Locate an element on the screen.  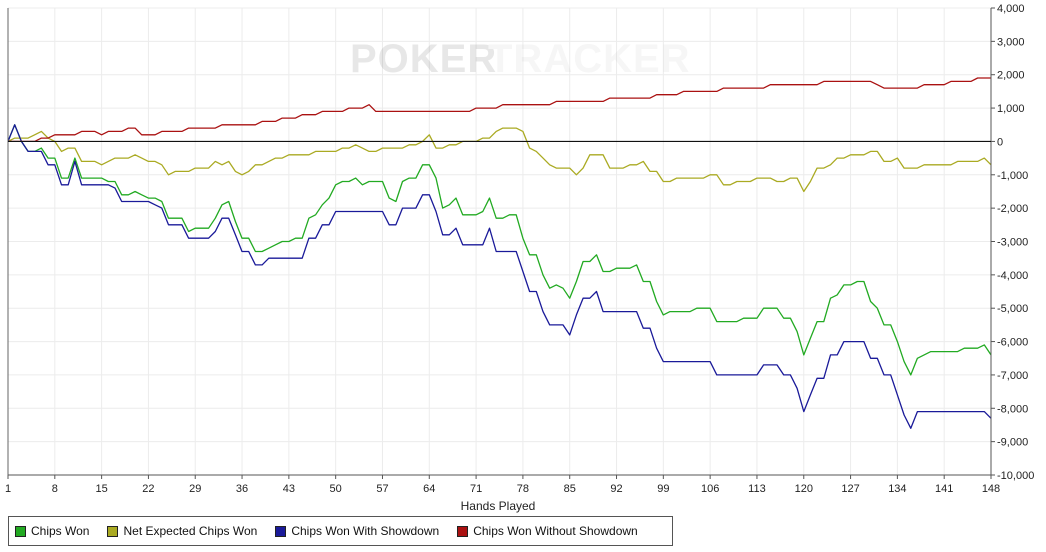
y-tick-label: 2,000 is located at coordinates (1011, 76).